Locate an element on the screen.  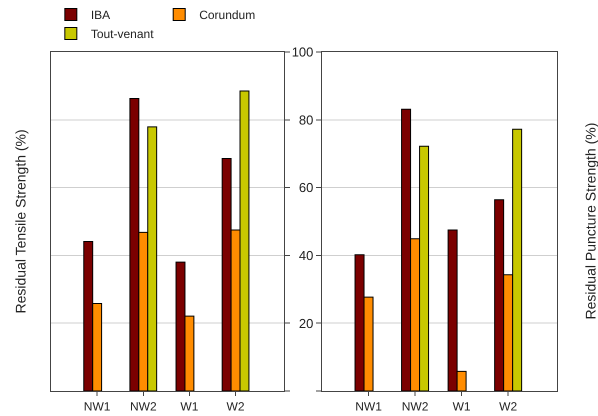
y-tick-label: 40 is located at coordinates (306, 255).